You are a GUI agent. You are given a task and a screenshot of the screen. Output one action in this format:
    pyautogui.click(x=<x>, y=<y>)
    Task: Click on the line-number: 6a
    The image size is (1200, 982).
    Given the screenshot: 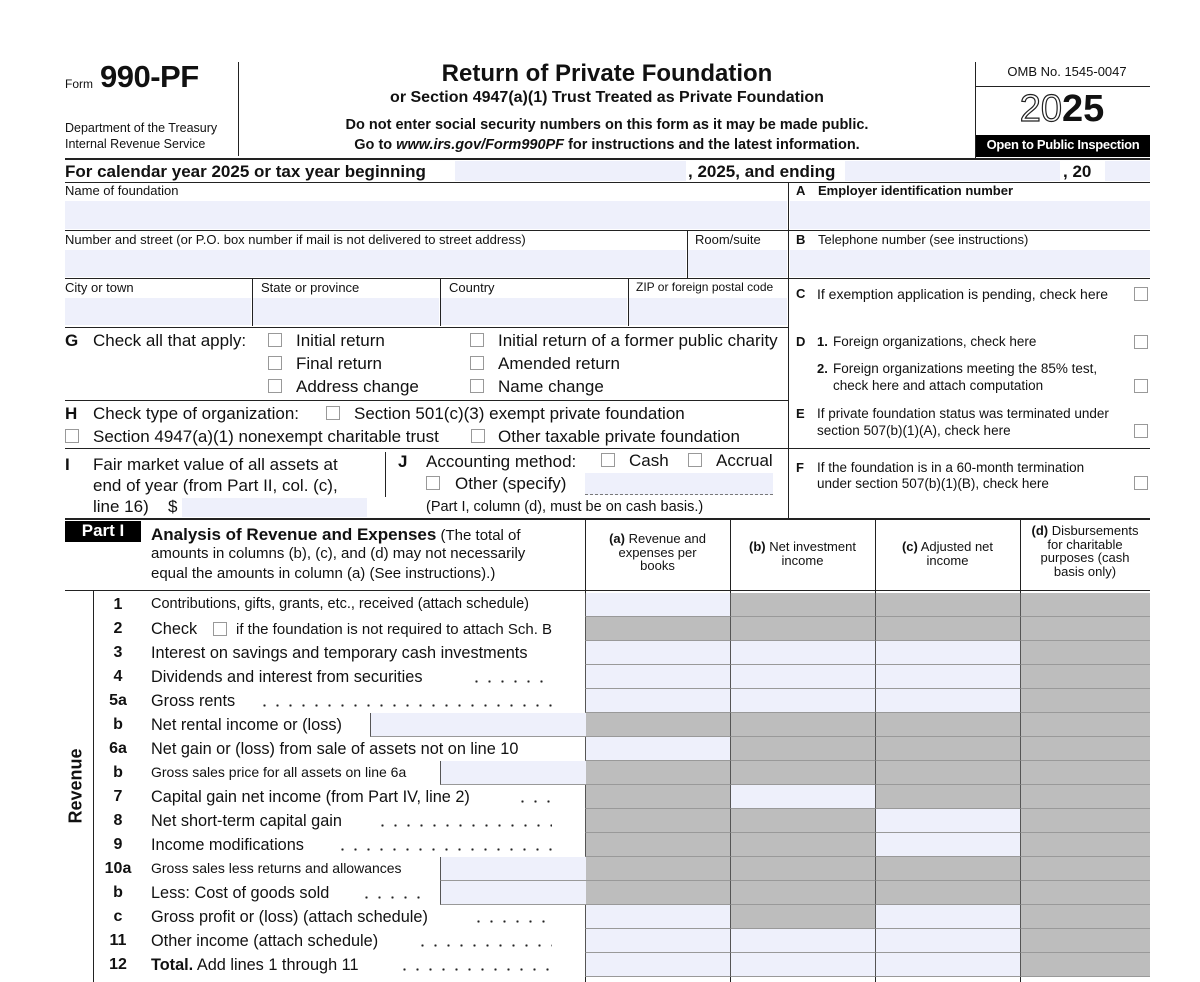 What is the action you would take?
    pyautogui.click(x=118, y=748)
    